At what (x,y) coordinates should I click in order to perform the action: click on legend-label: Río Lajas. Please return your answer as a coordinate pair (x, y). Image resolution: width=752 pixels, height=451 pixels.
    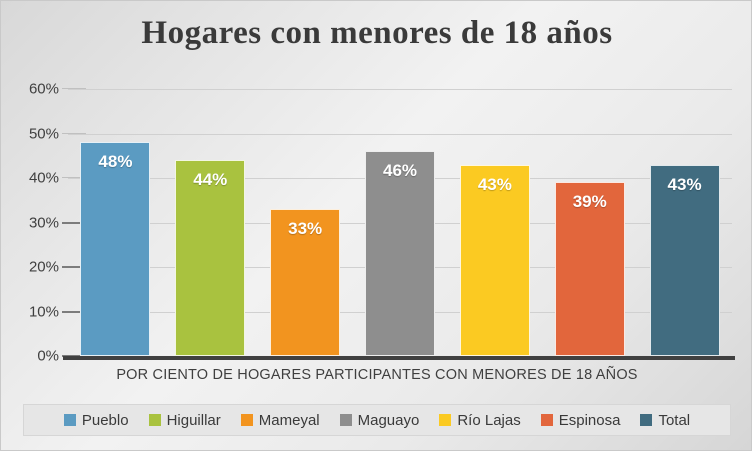
    Looking at the image, I should click on (489, 420).